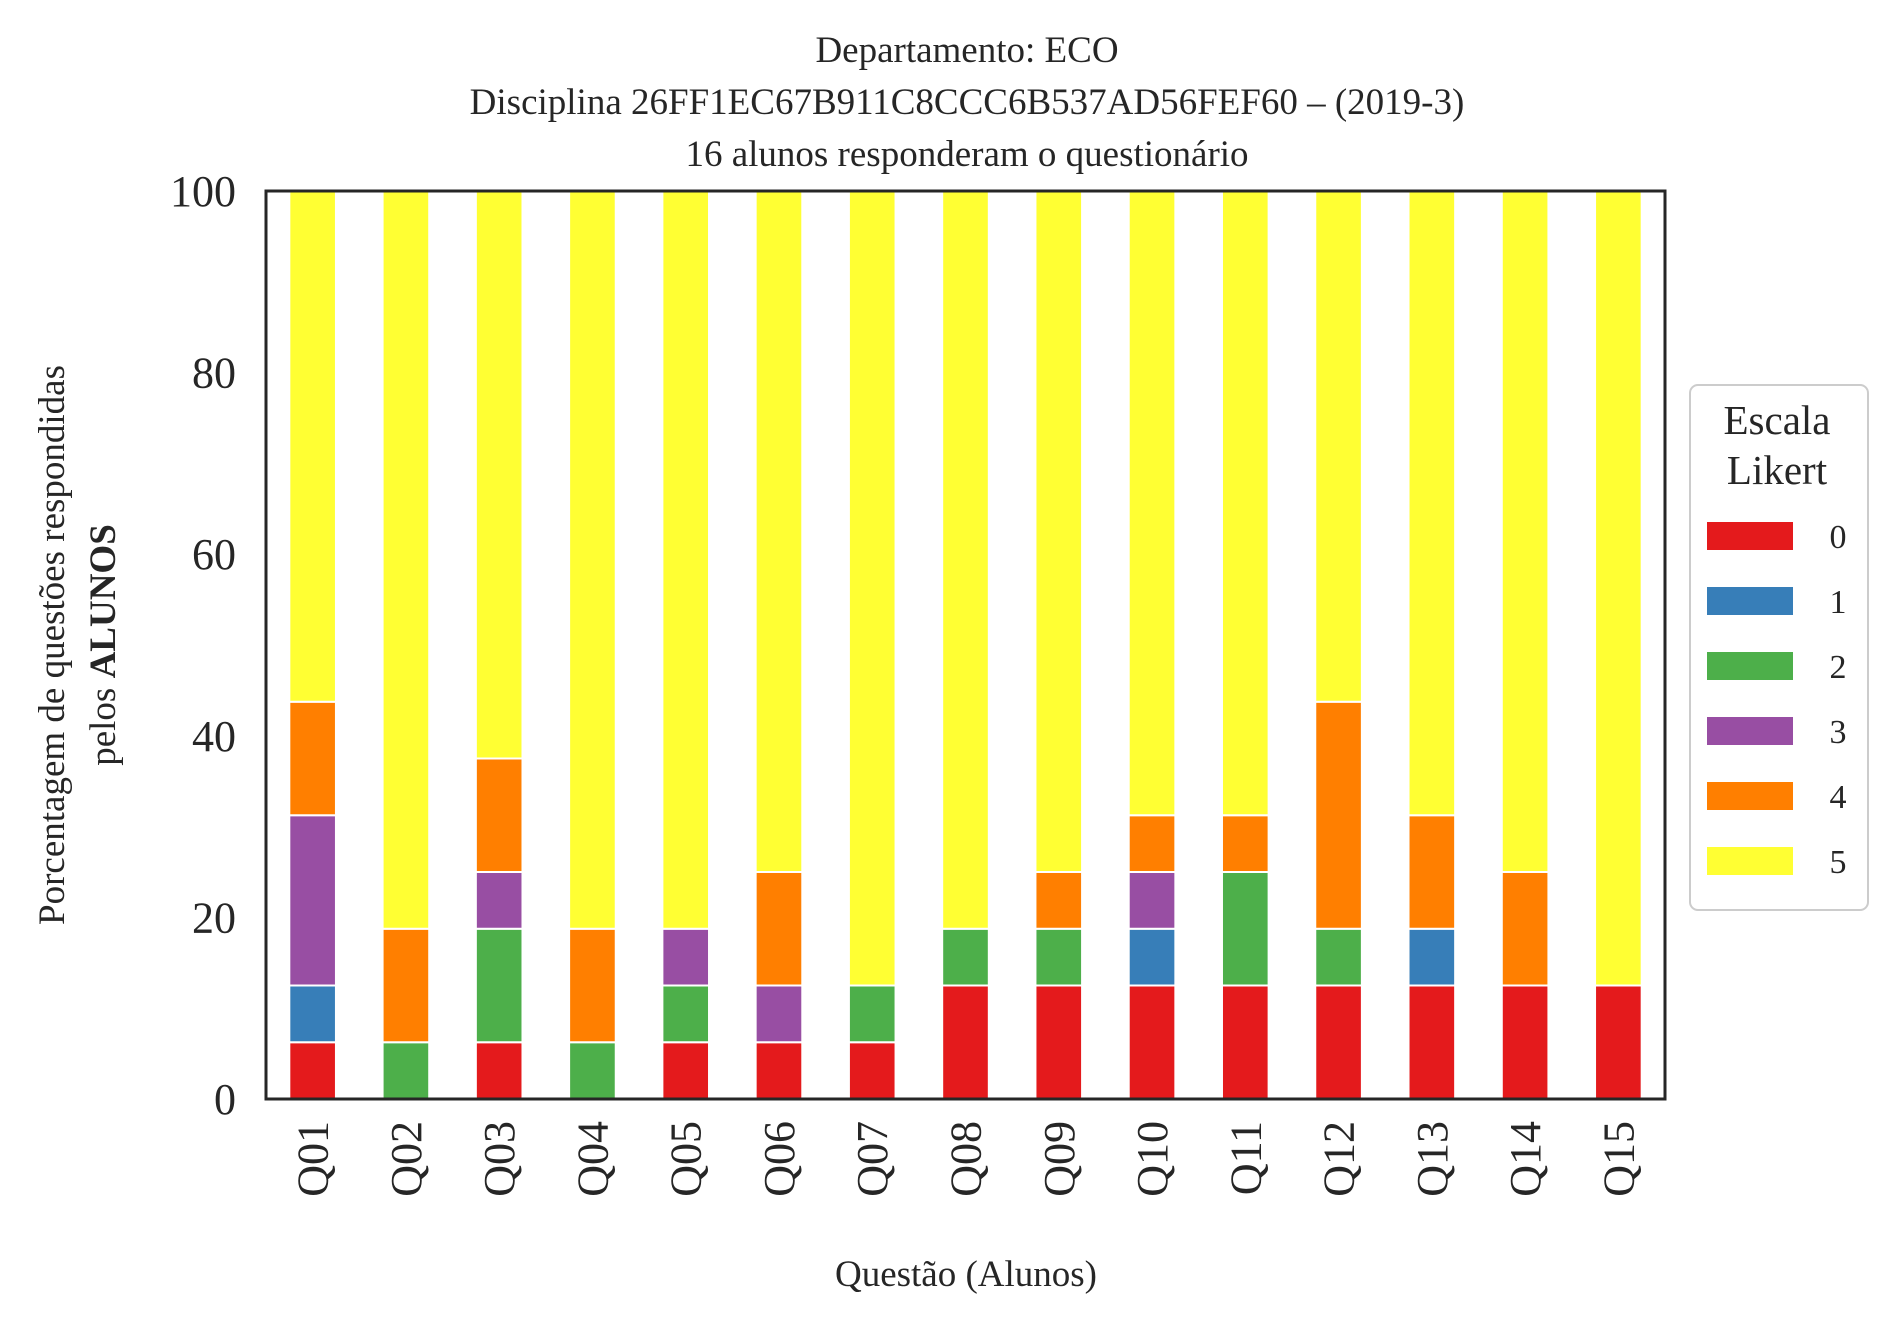  What do you see at coordinates (966, 1274) in the screenshot?
I see `x-axis-label: Questão (Alunos)` at bounding box center [966, 1274].